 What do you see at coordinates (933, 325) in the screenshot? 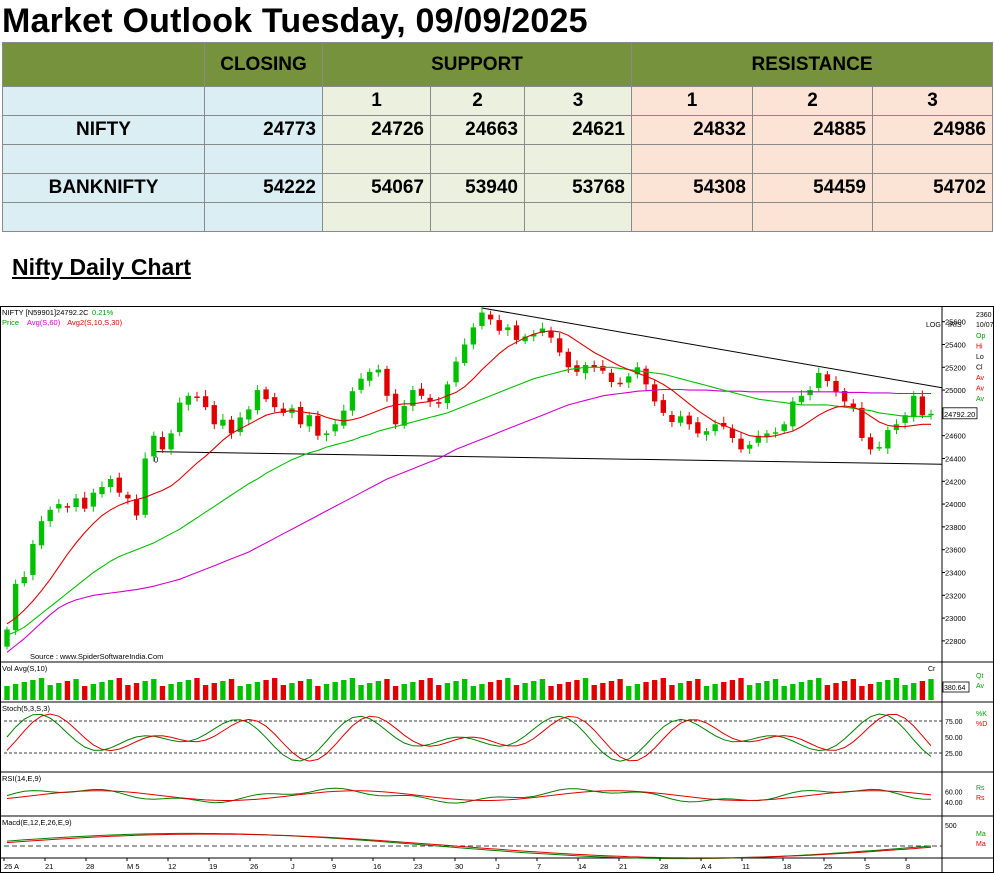
I see `log-label: LOG` at bounding box center [933, 325].